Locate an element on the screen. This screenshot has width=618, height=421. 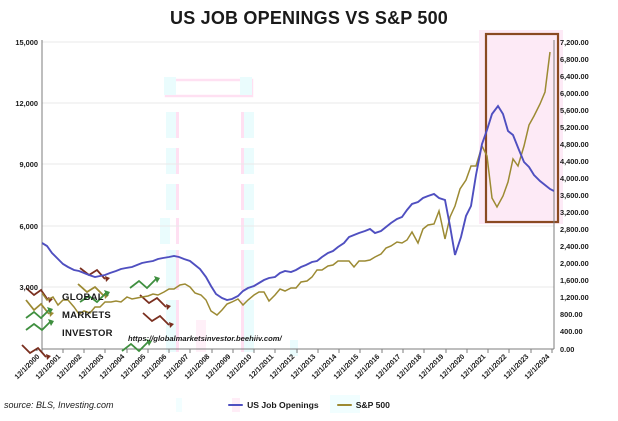
svg-text: 400.00 is located at coordinates (571, 331).